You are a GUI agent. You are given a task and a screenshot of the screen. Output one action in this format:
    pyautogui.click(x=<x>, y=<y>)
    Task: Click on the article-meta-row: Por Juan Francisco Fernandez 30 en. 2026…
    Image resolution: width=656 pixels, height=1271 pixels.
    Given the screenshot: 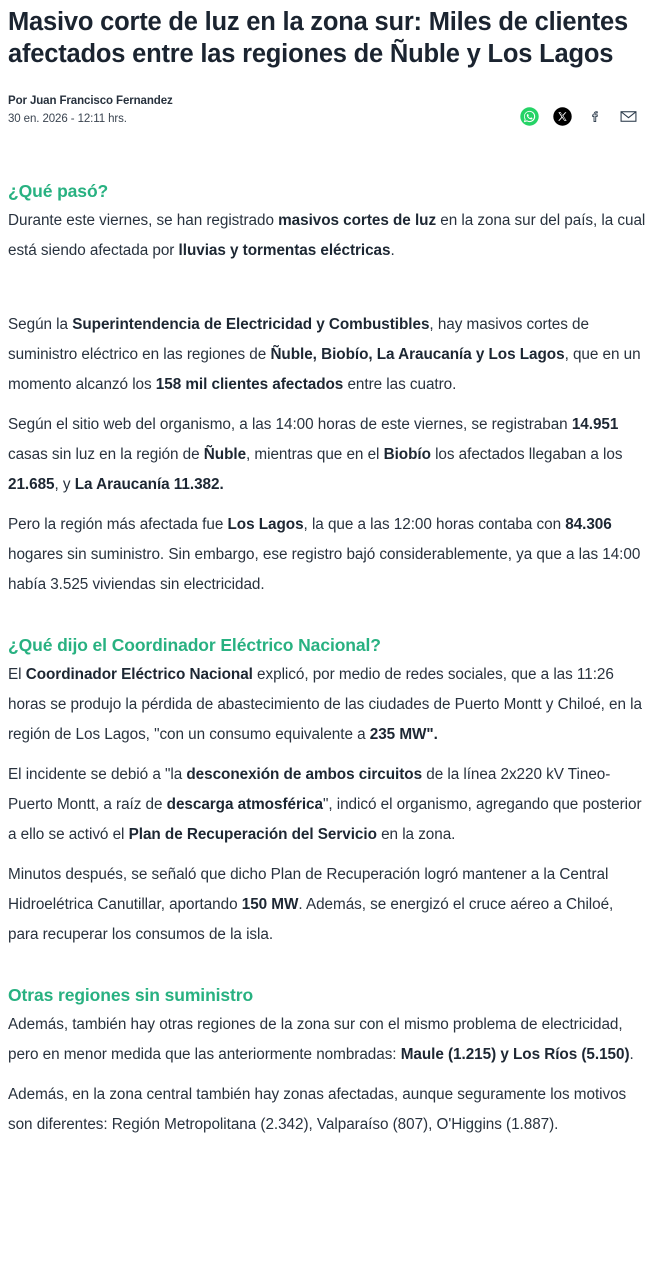 What is the action you would take?
    pyautogui.click(x=327, y=110)
    